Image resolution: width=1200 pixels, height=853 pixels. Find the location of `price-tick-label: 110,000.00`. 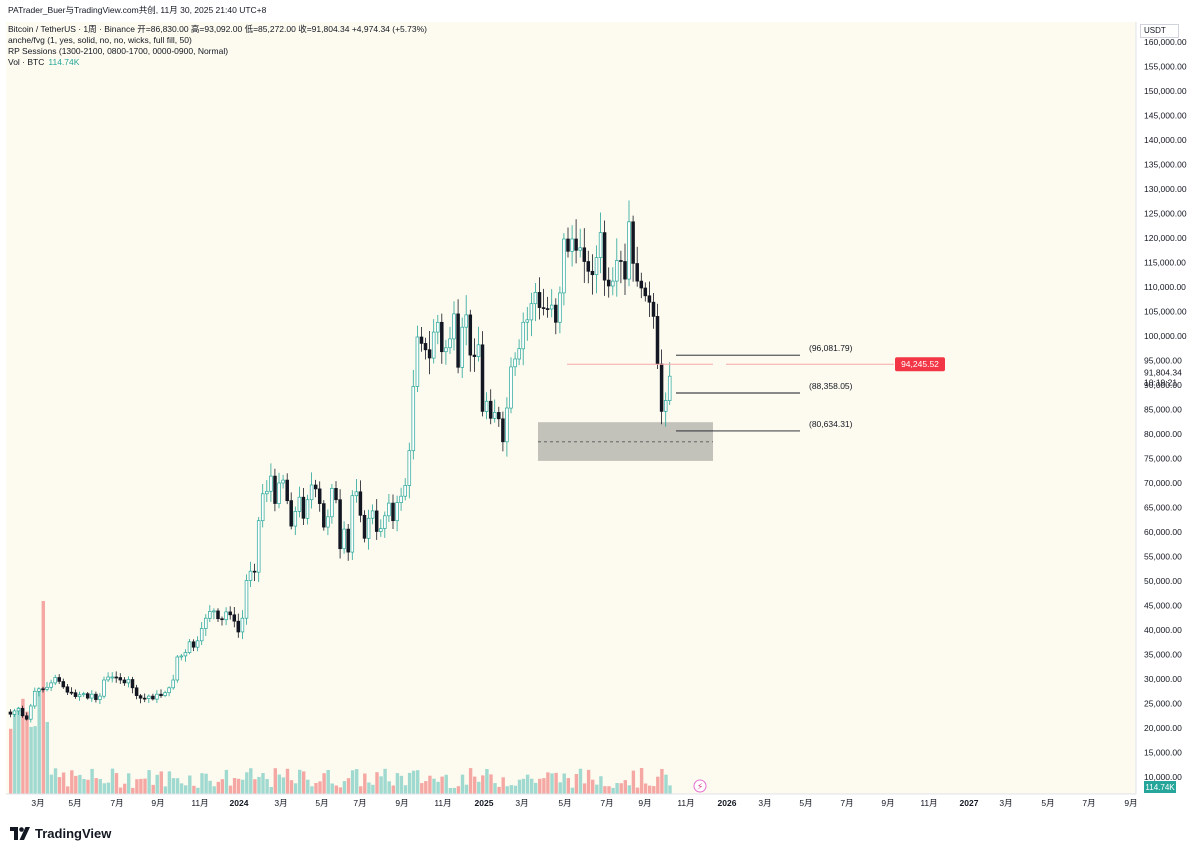

price-tick-label: 110,000.00 is located at coordinates (1165, 287).